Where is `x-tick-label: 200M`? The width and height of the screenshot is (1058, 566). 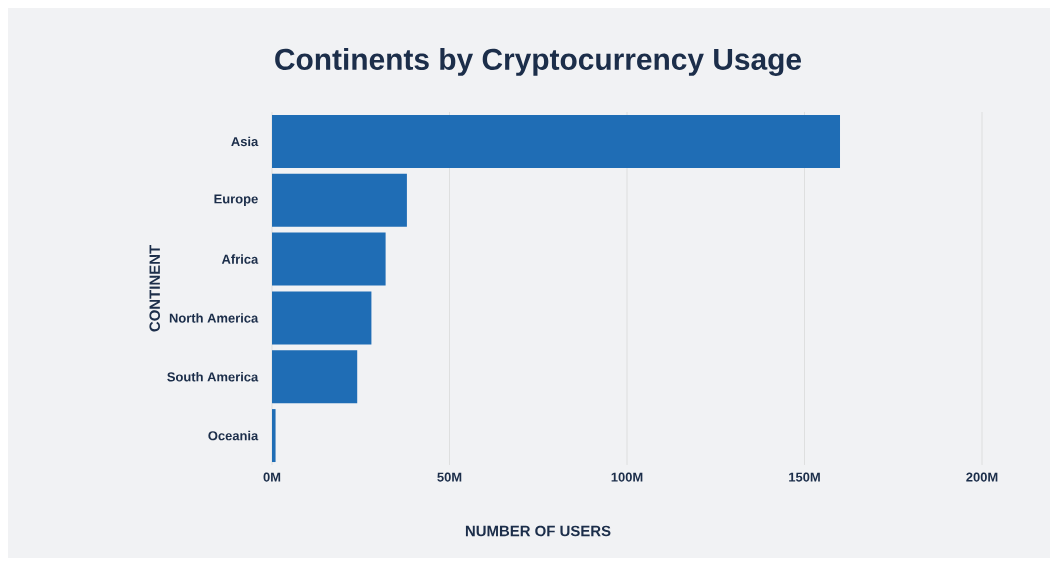 x-tick-label: 200M is located at coordinates (982, 477).